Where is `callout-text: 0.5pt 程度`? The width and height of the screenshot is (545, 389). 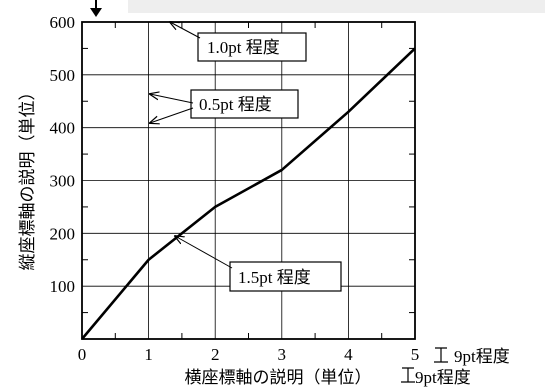 callout-text: 0.5pt 程度 is located at coordinates (235, 104).